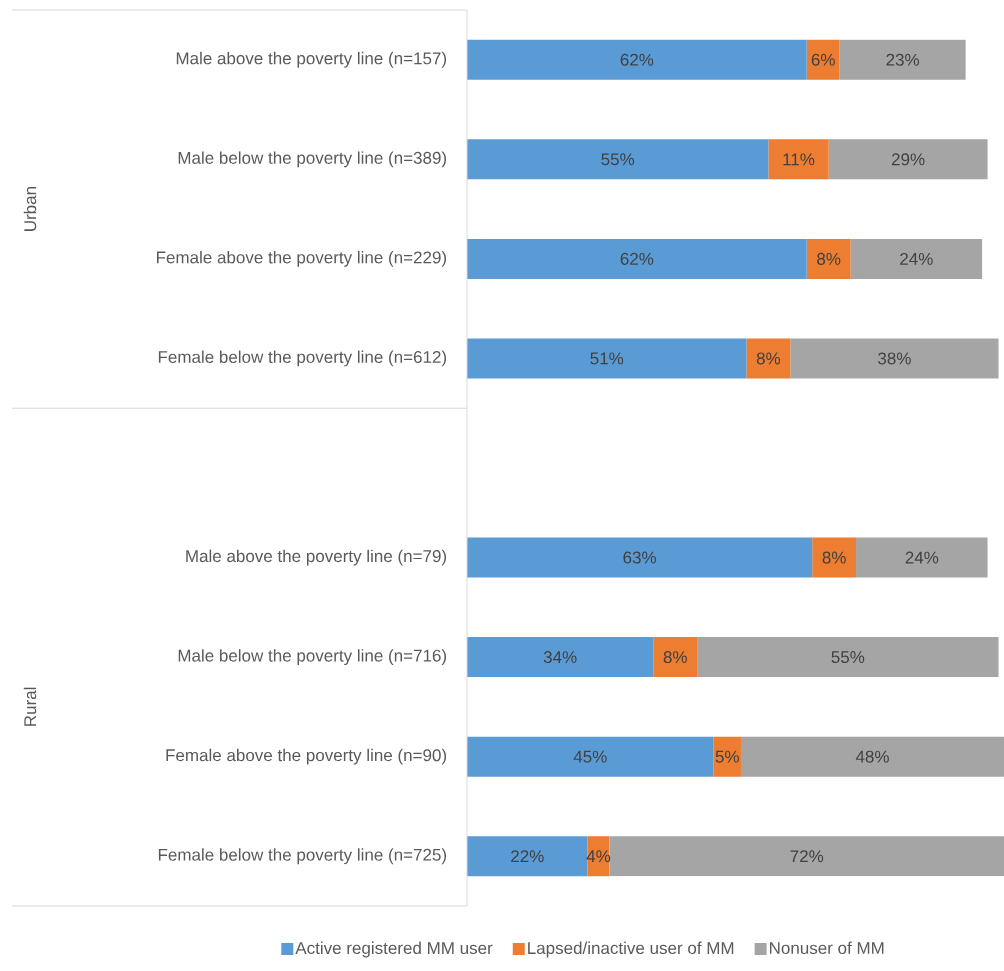  Describe the element at coordinates (394, 949) in the screenshot. I see `legend-label: Active registered MM user` at that location.